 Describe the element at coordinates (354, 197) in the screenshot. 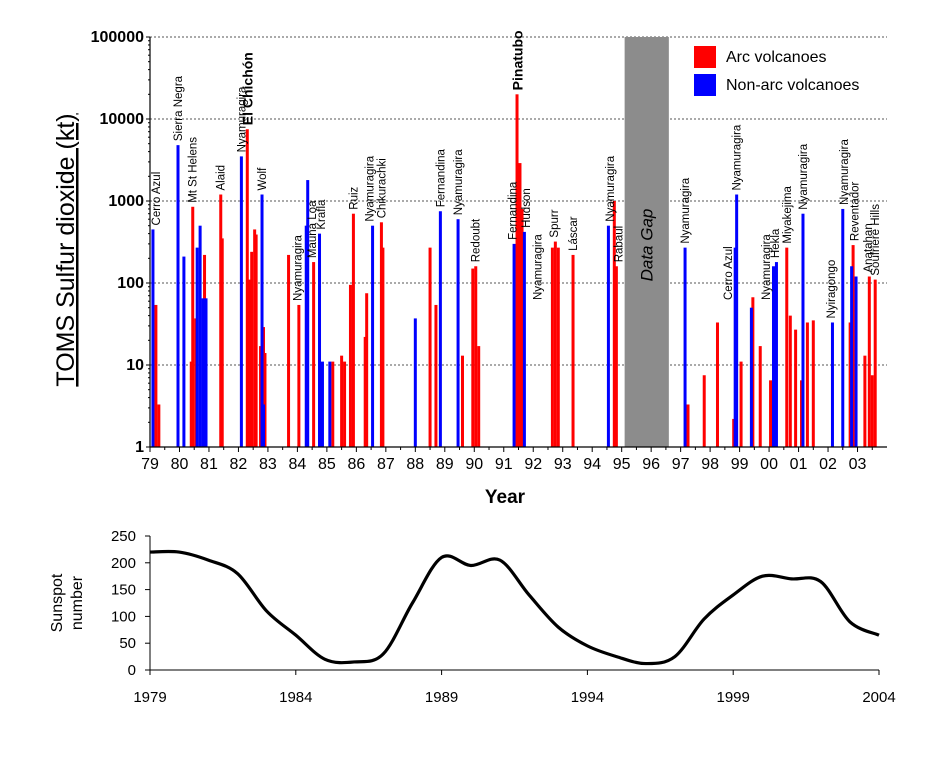

I see `volcano-label: Ruiz` at that location.